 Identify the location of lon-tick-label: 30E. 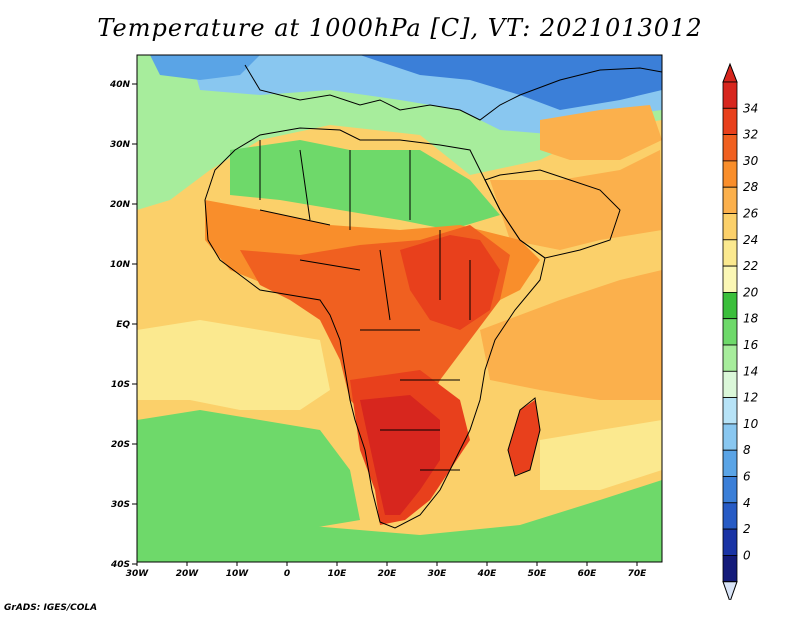
(438, 574).